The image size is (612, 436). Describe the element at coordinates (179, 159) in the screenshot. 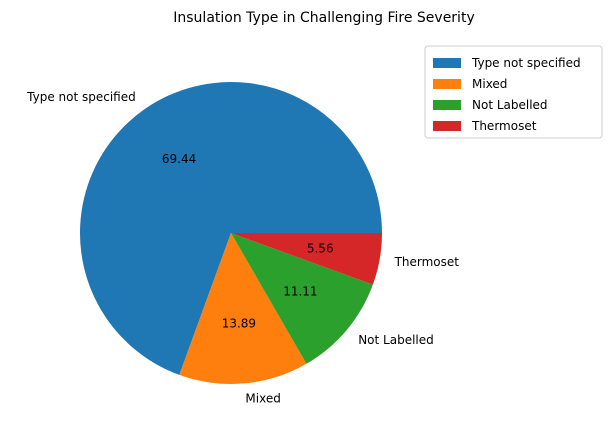

I see `slice-value-label-type-not-specified: 69.44` at that location.